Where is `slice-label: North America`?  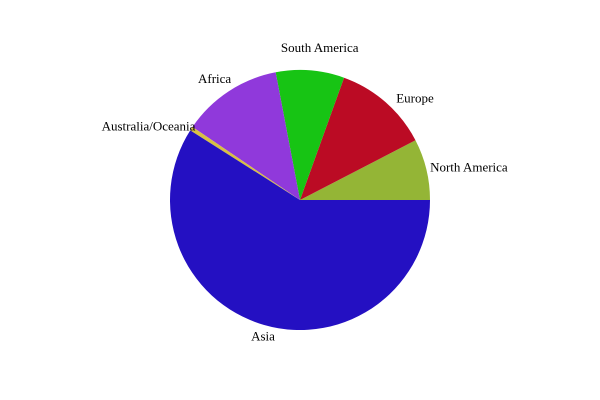 slice-label: North America is located at coordinates (469, 166).